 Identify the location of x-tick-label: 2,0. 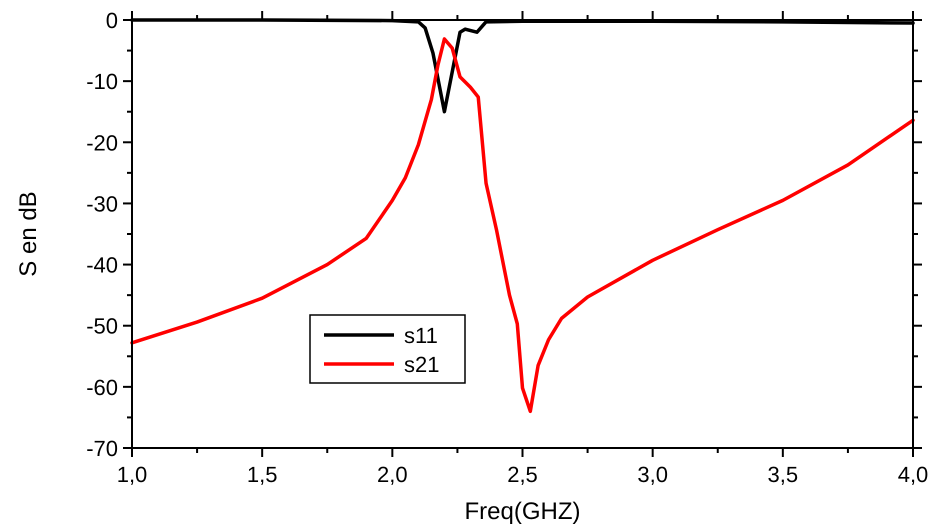
(392, 474).